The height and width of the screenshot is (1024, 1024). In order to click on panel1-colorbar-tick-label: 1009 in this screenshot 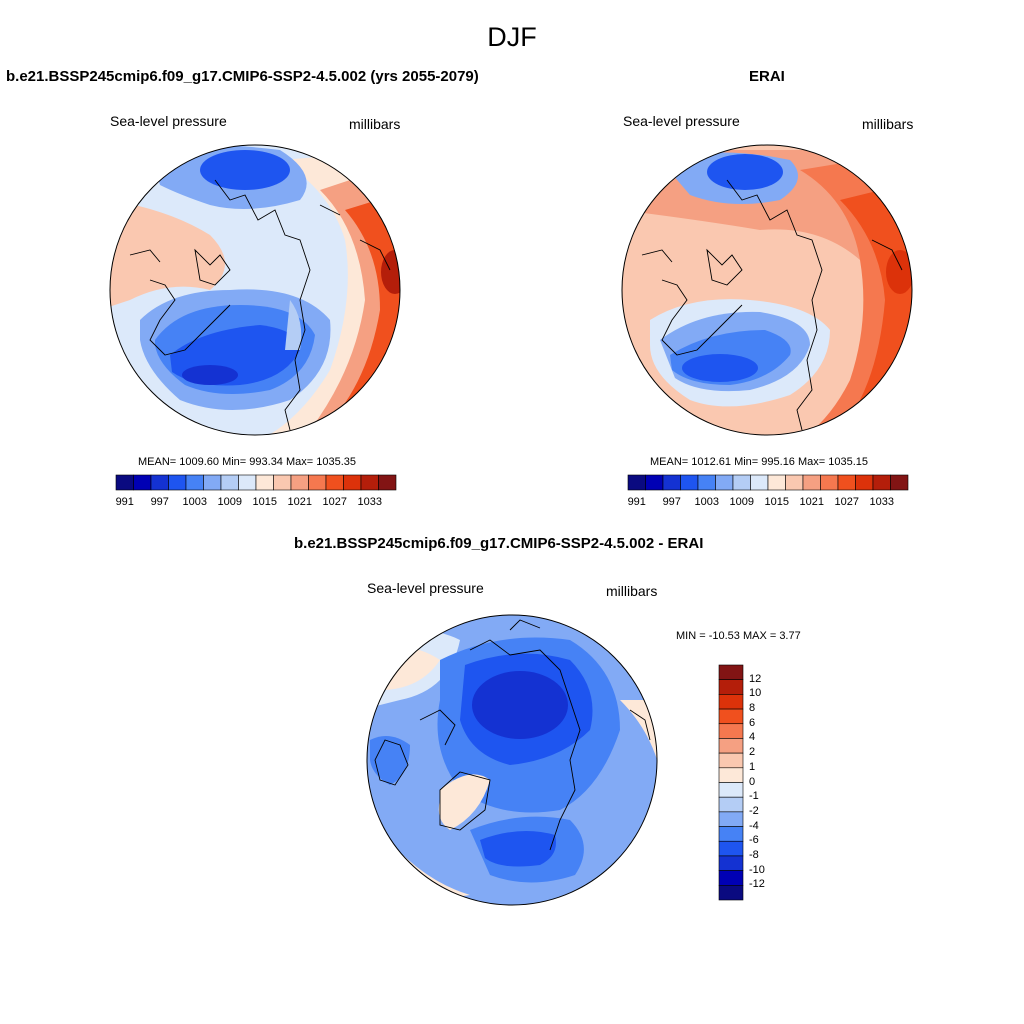, I will do `click(229, 502)`.